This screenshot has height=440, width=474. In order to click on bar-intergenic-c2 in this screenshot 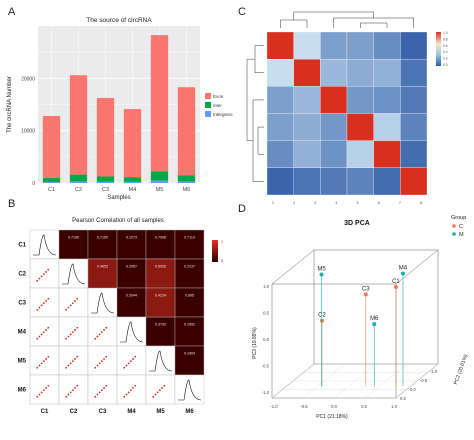, I will do `click(78, 182)`.